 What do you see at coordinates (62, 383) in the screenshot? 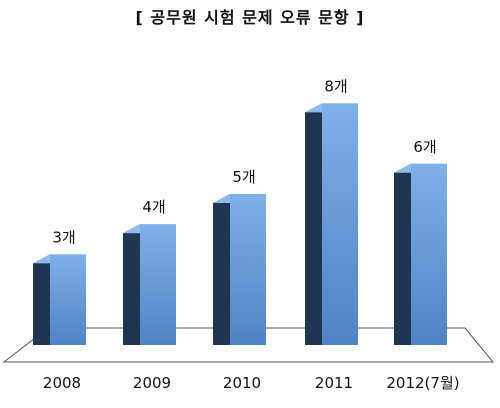
I see `tick-label-2008: 2008` at bounding box center [62, 383].